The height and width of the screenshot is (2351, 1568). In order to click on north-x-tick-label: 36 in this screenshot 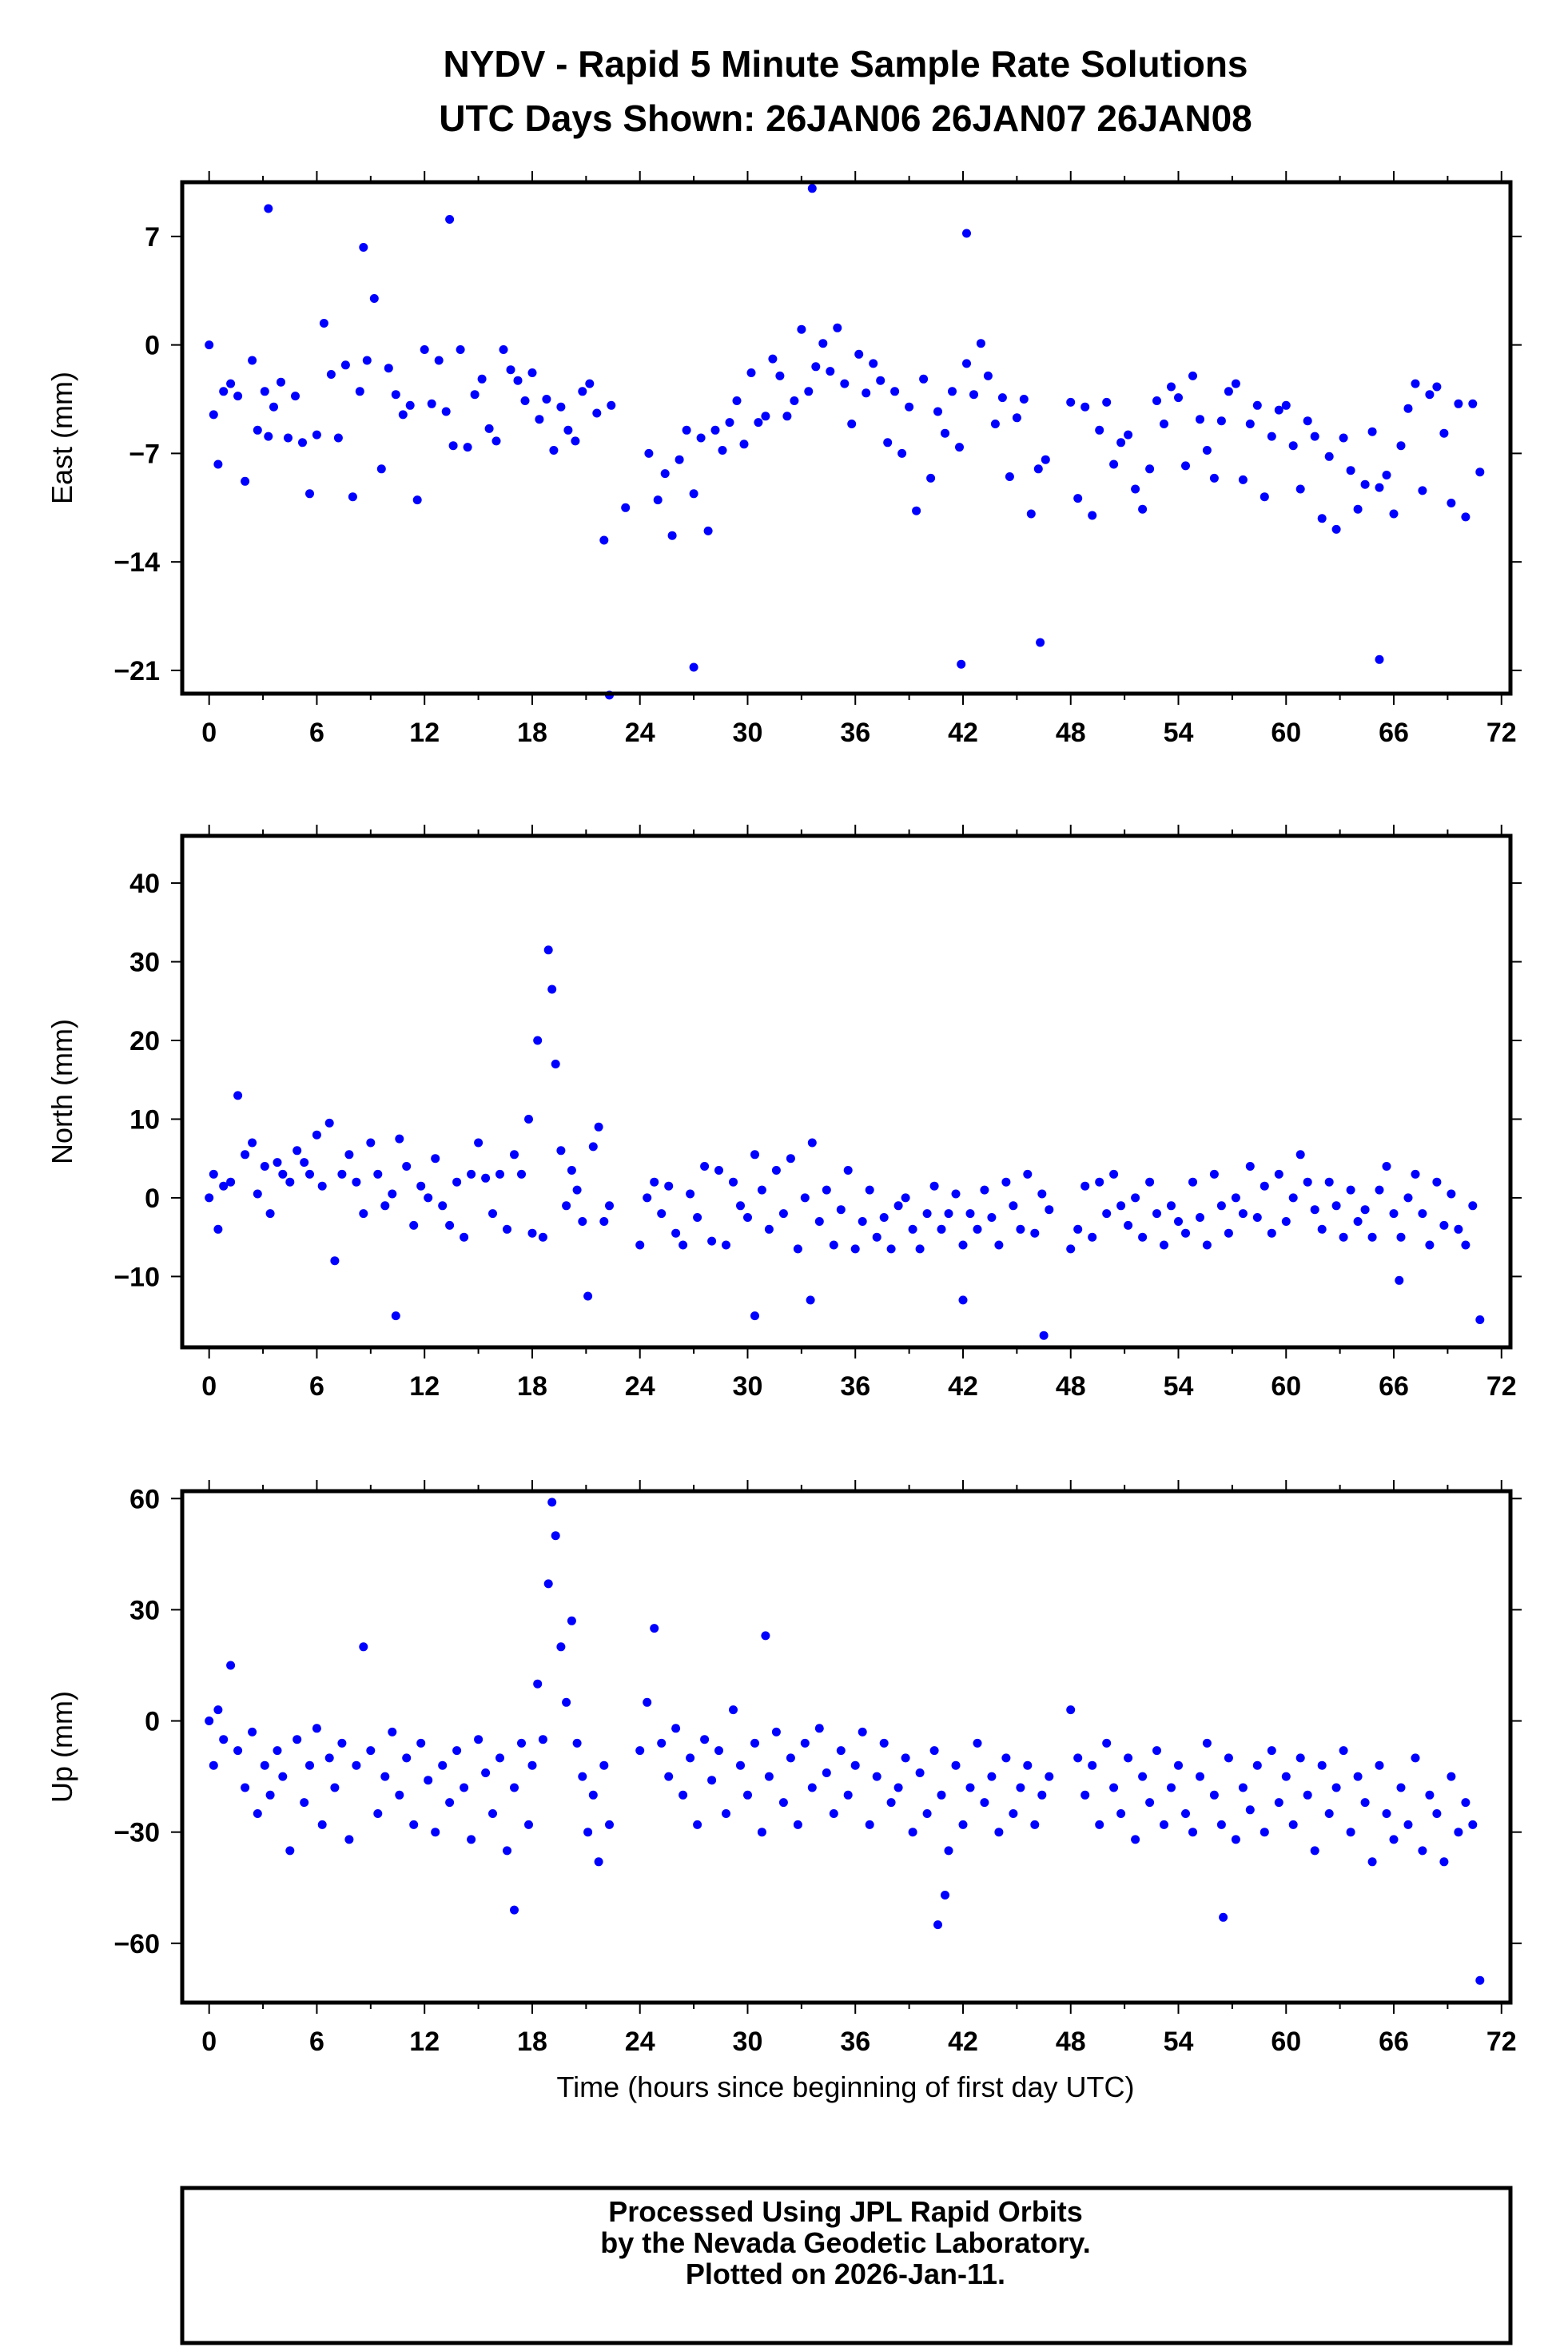, I will do `click(855, 1386)`.